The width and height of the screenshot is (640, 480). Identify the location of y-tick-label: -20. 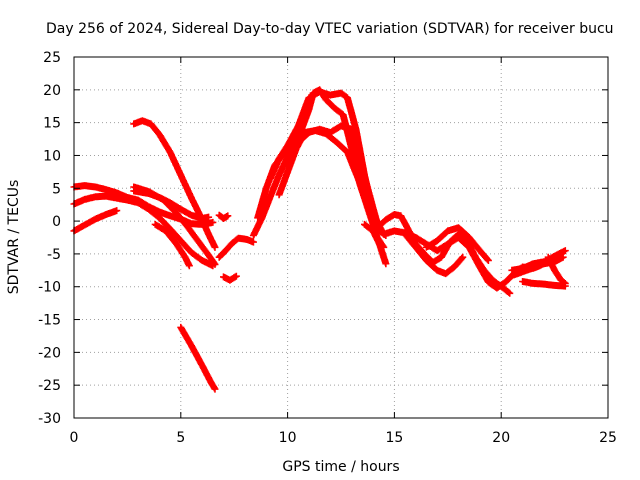
(49, 353).